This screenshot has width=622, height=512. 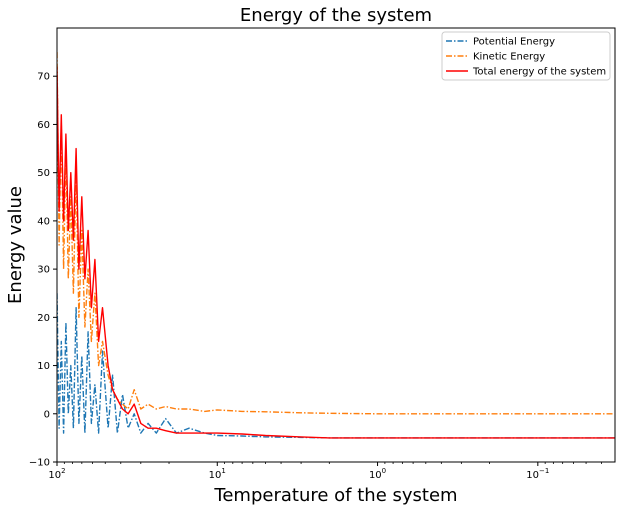 What do you see at coordinates (335, 495) in the screenshot?
I see `x-axis-label: Temperature of the system` at bounding box center [335, 495].